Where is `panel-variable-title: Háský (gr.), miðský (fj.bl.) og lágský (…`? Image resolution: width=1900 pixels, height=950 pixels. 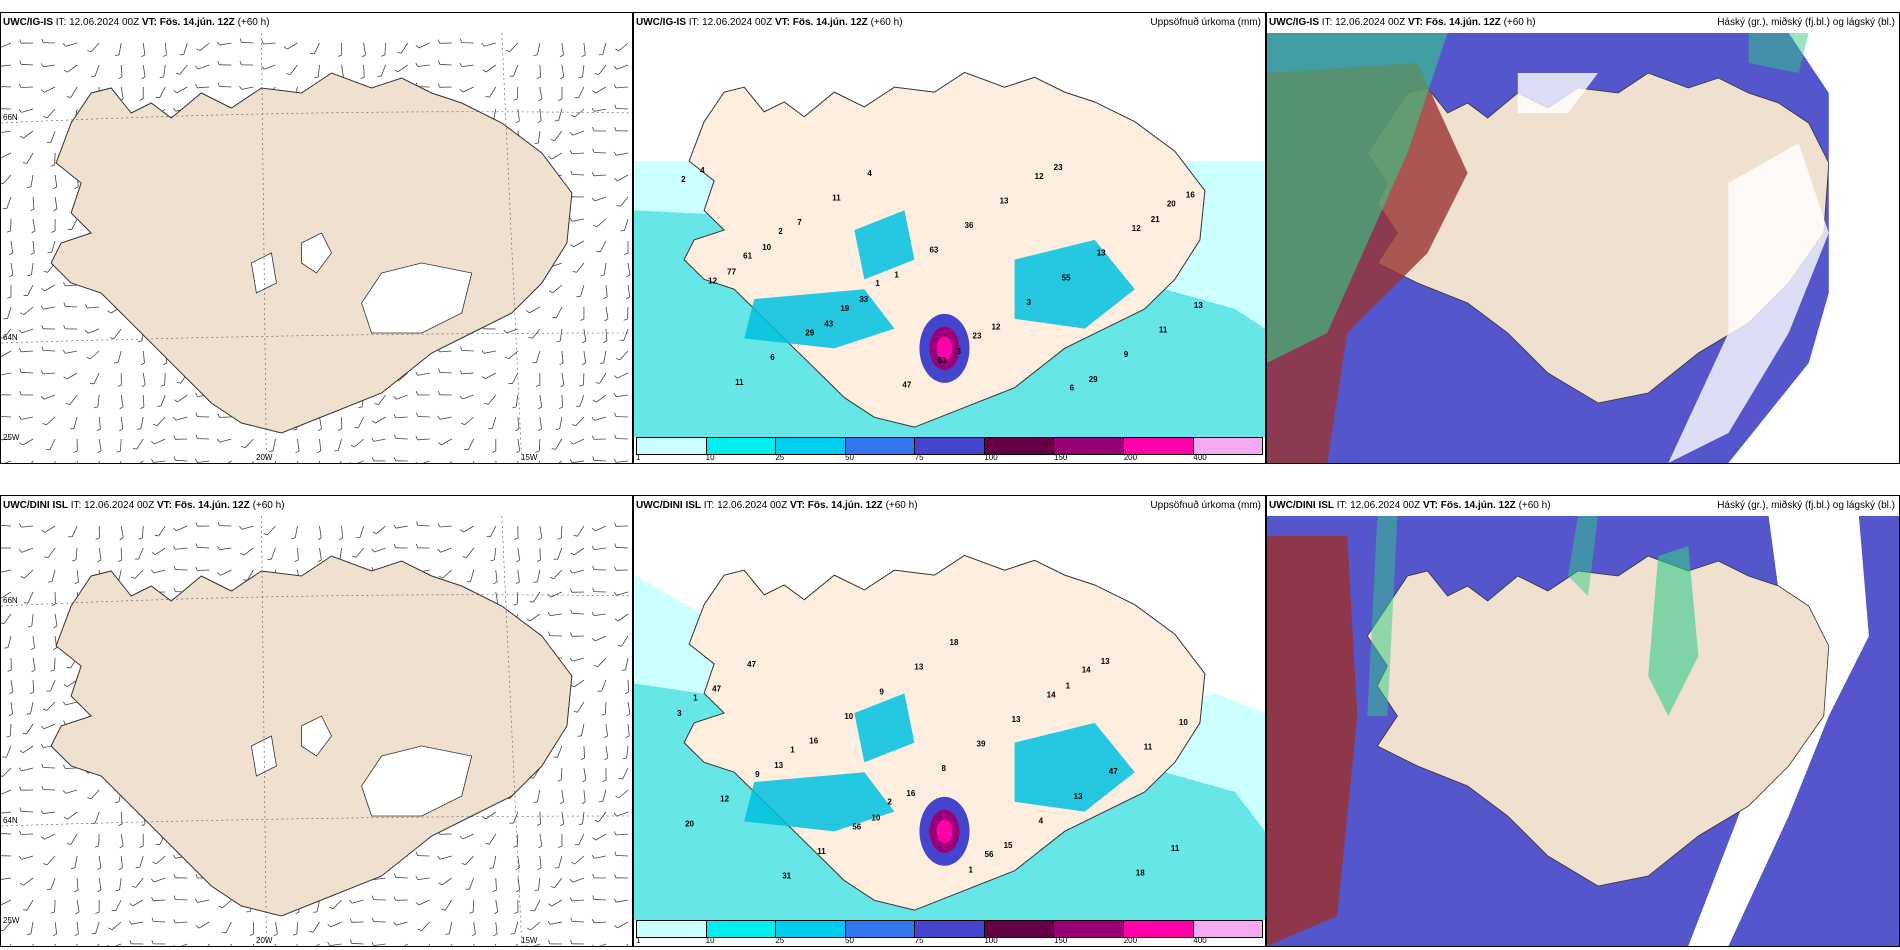
panel-variable-title: Háský (gr.), miðský (fj.bl.) og lágský (… is located at coordinates (1806, 505).